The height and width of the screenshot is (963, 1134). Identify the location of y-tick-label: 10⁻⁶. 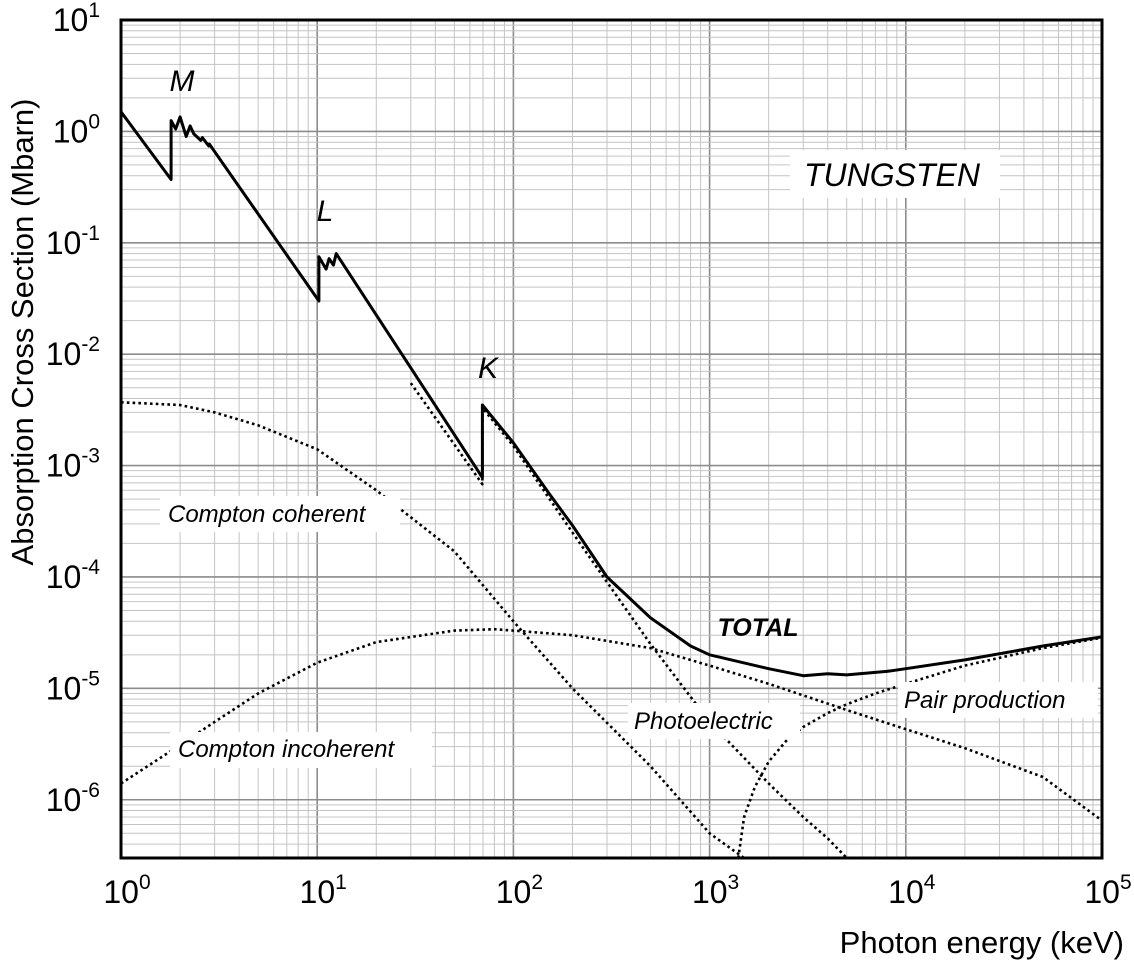
(73, 798).